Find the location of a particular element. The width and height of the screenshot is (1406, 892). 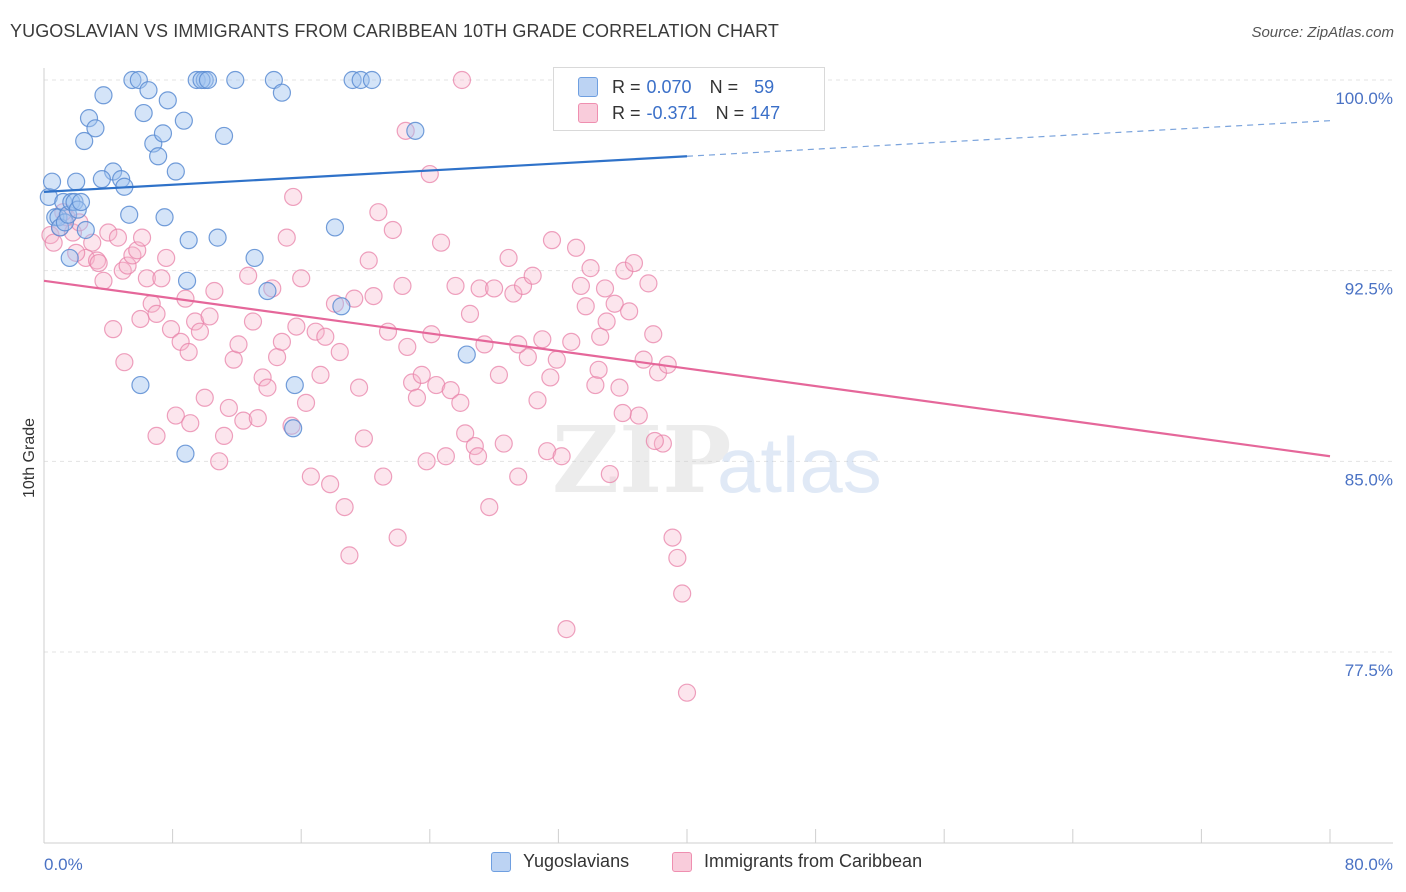

watermark-atlas: atlas is located at coordinates (799, 465).